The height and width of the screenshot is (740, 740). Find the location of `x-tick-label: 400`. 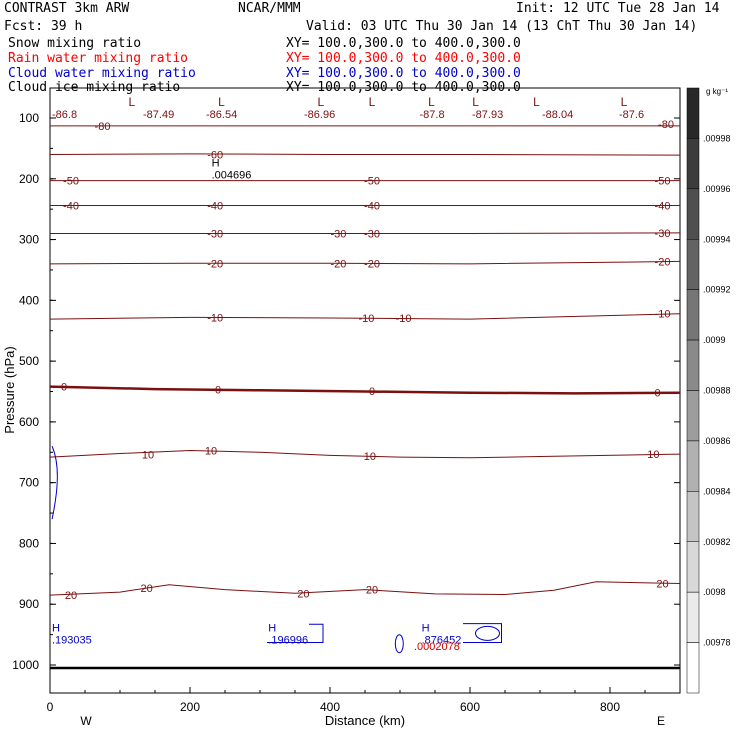

x-tick-label: 400 is located at coordinates (330, 707).